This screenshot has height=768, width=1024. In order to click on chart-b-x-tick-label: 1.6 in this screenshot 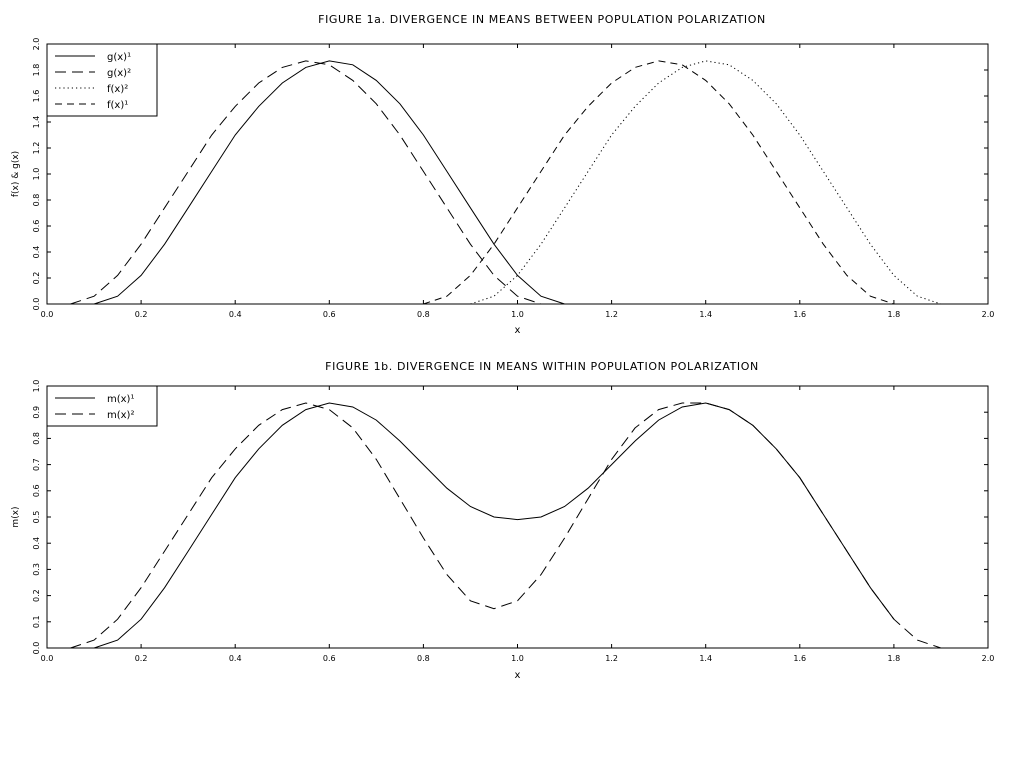, I will do `click(799, 658)`.